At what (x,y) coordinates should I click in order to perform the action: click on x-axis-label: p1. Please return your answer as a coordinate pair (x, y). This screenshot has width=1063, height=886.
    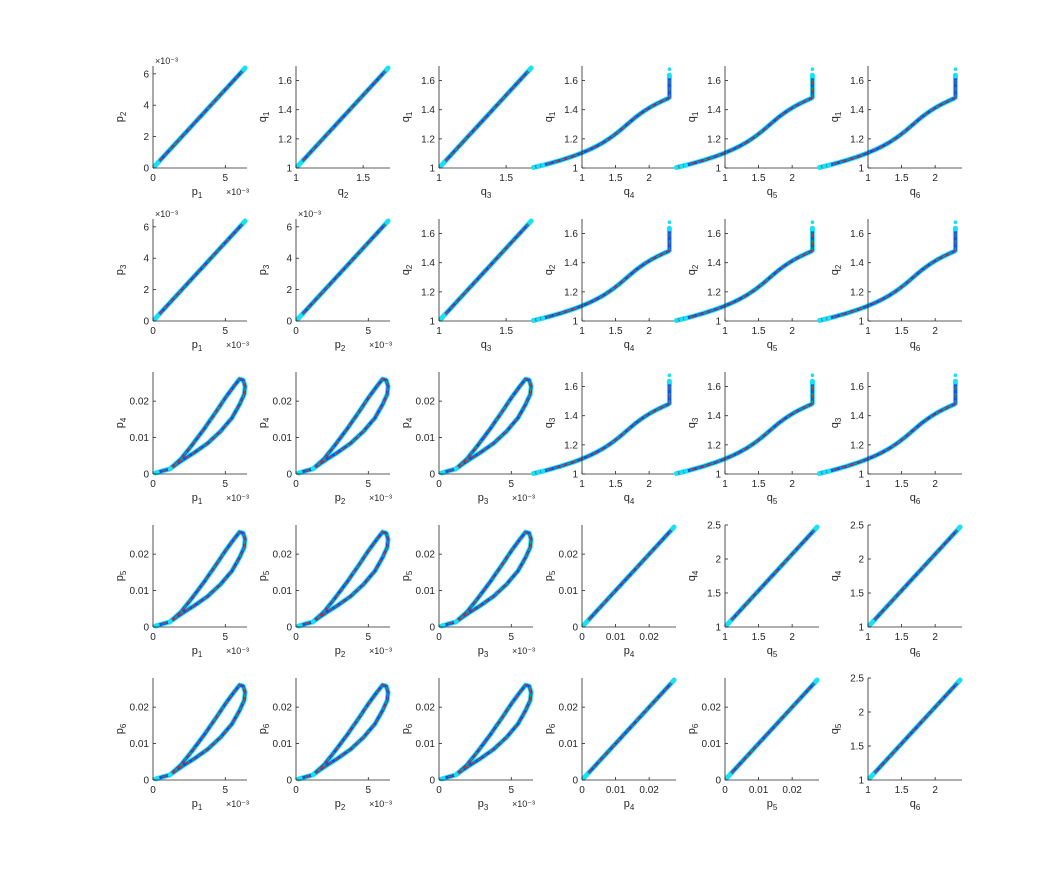
    Looking at the image, I should click on (197, 346).